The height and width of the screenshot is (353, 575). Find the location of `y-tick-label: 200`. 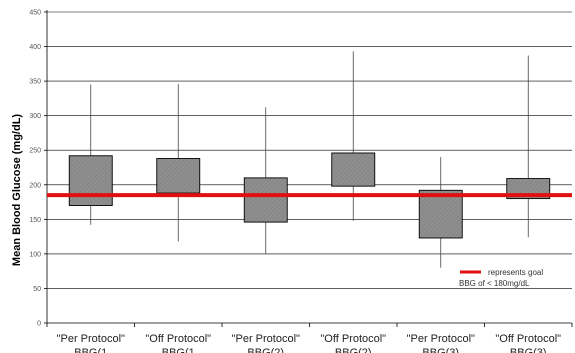

y-tick-label: 200 is located at coordinates (35, 185).